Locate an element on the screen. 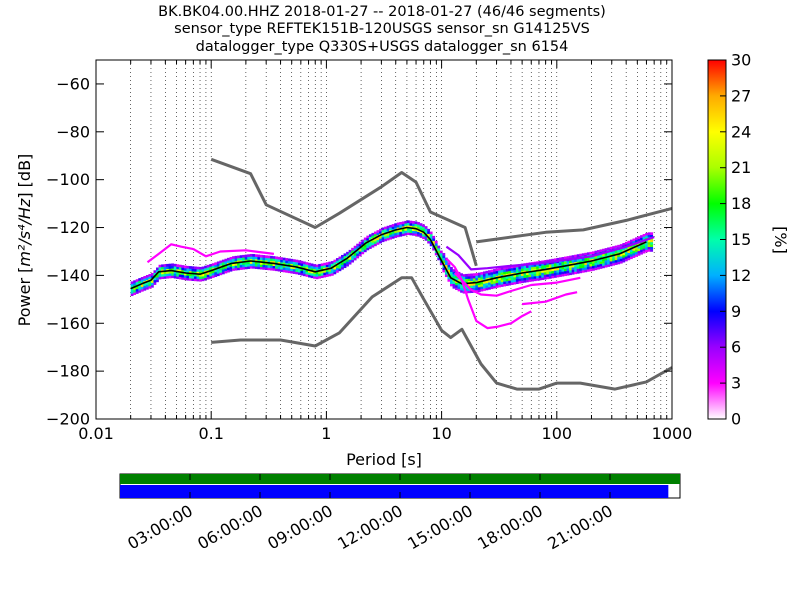 The image size is (800, 600). x-tick-label: 100 is located at coordinates (557, 433).